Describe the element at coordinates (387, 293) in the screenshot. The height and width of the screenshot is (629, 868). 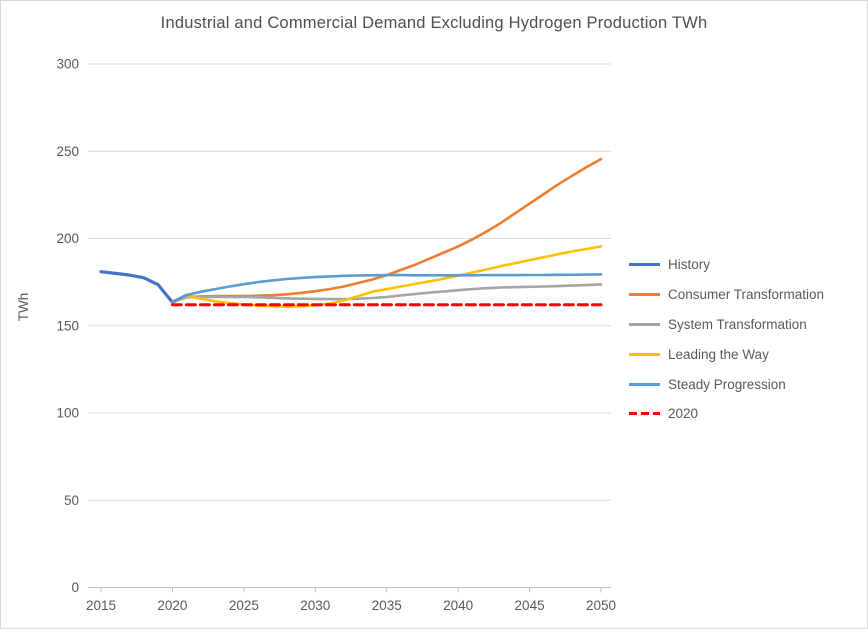
I see `series-line-system-transformation` at that location.